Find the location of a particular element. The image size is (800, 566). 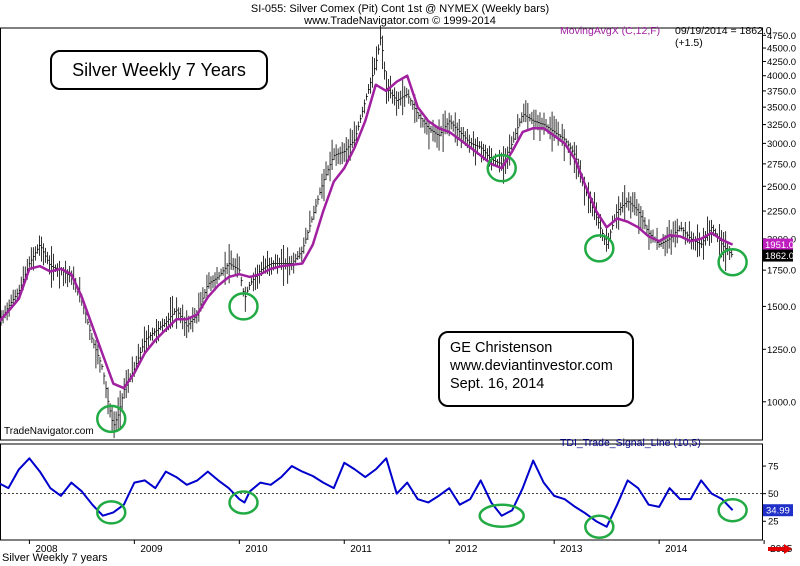

x-tick-label: 2013 is located at coordinates (571, 549).